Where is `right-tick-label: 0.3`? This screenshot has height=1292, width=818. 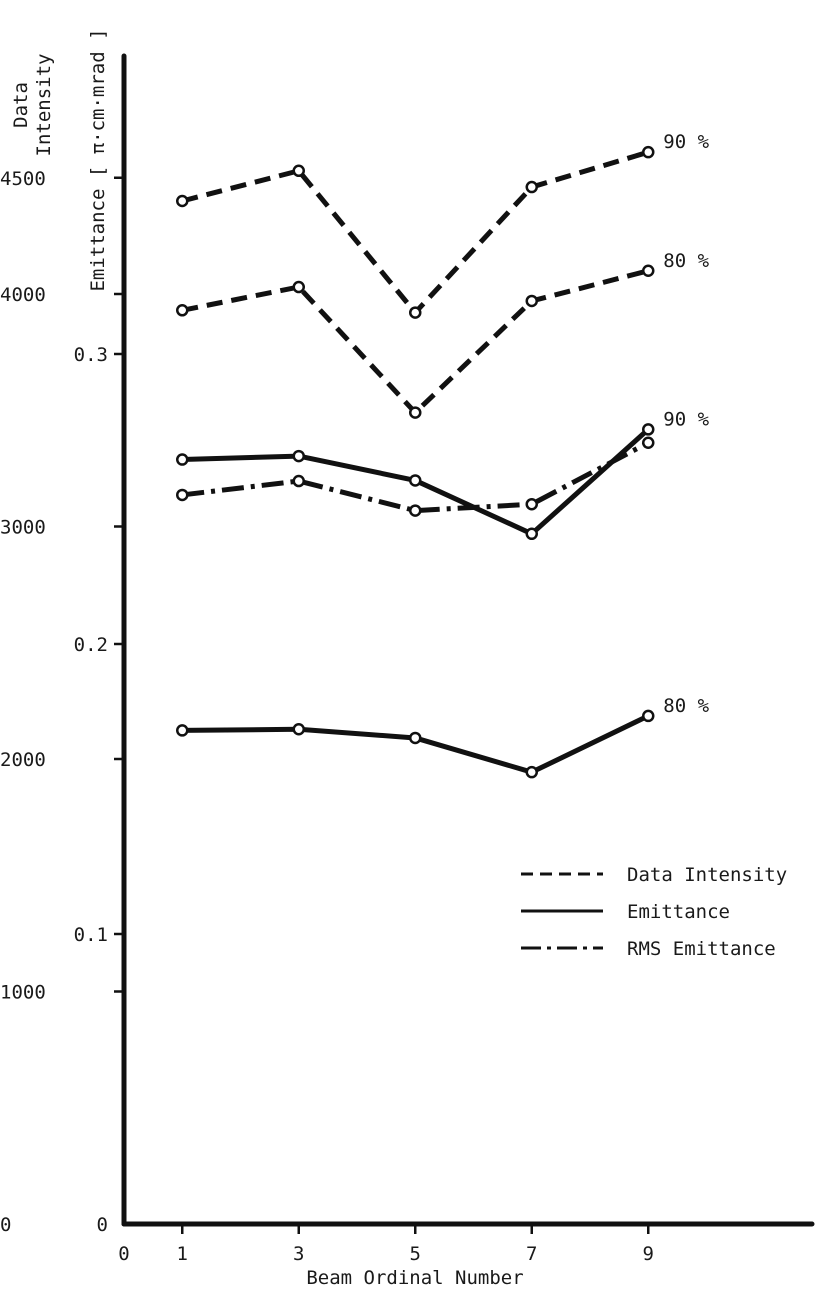 right-tick-label: 0.3 is located at coordinates (91, 355).